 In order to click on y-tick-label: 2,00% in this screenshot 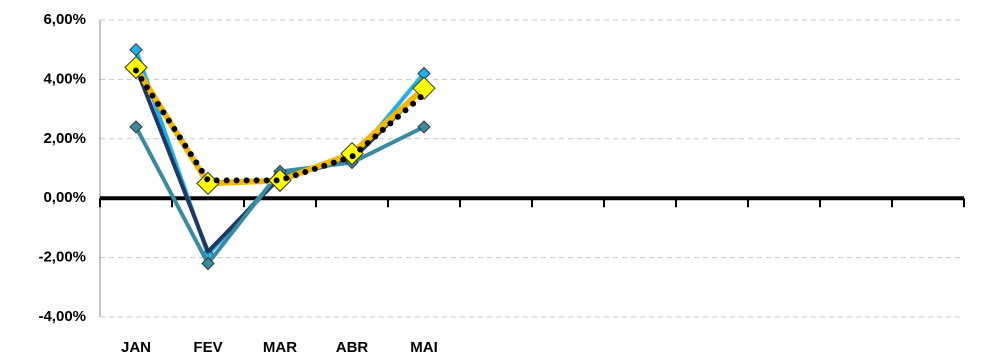, I will do `click(64, 138)`.